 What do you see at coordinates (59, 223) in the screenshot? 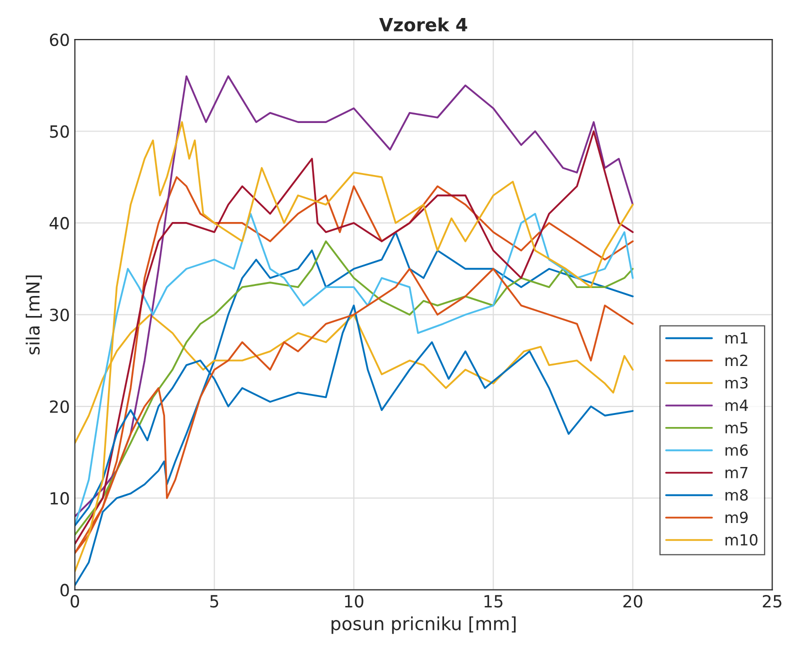
I see `y-tick-label: 40` at bounding box center [59, 223].